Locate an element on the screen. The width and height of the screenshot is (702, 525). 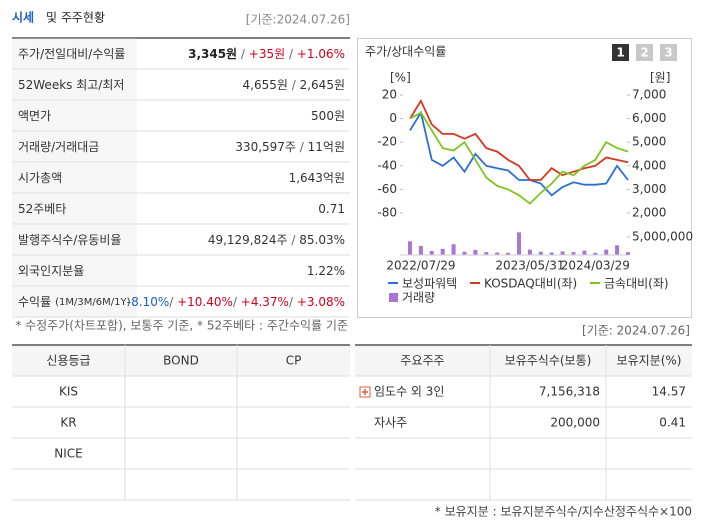
label: 시가총액 is located at coordinates (40, 178).